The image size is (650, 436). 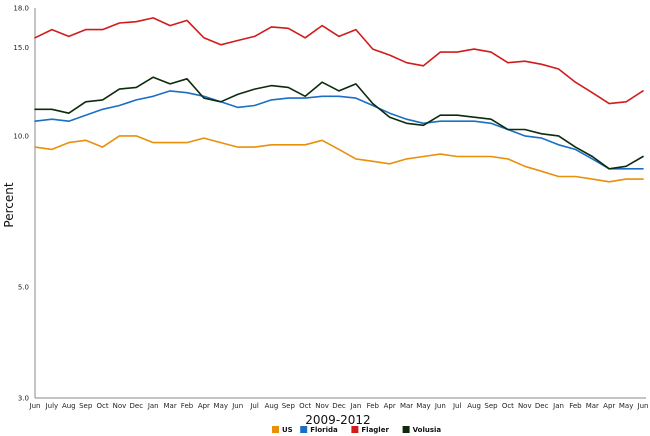 I want to click on legend: US Florida Flagler Volusia, so click(x=356, y=430).